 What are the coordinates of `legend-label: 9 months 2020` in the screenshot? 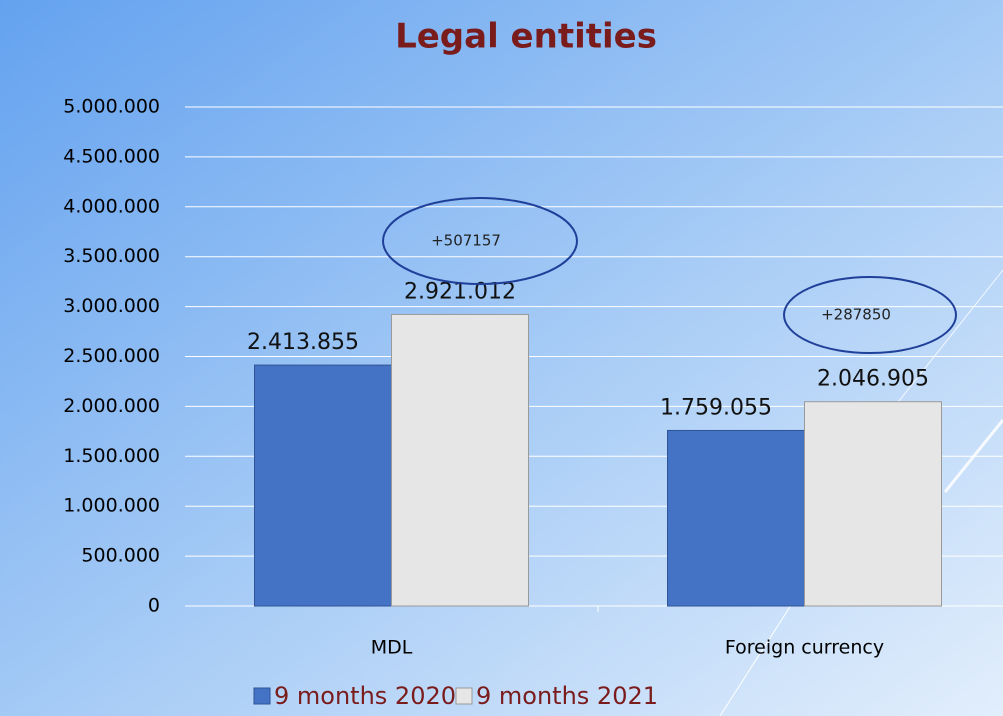 It's located at (365, 696).